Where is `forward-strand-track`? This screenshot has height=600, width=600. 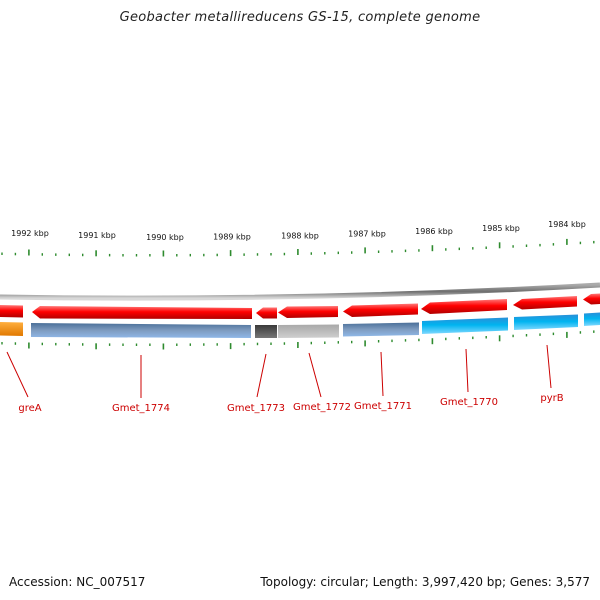
forward-strand-track is located at coordinates (300, 306).